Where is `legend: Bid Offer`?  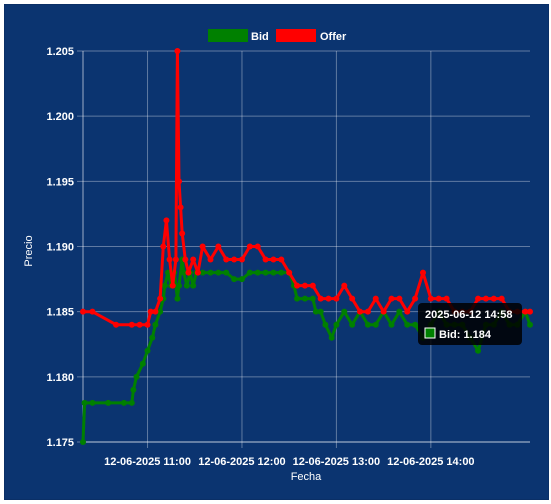
legend: Bid Offer is located at coordinates (277, 36).